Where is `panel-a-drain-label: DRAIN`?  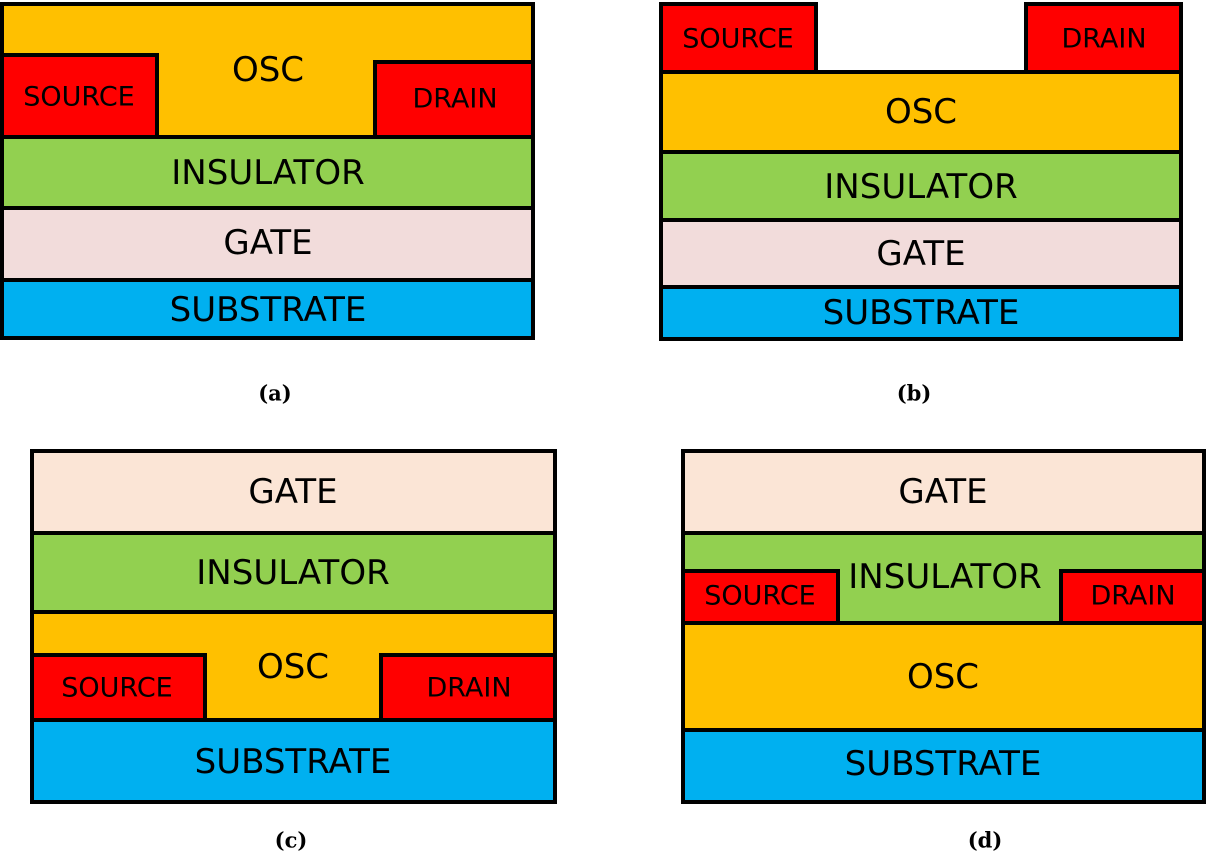
panel-a-drain-label: DRAIN is located at coordinates (454, 99).